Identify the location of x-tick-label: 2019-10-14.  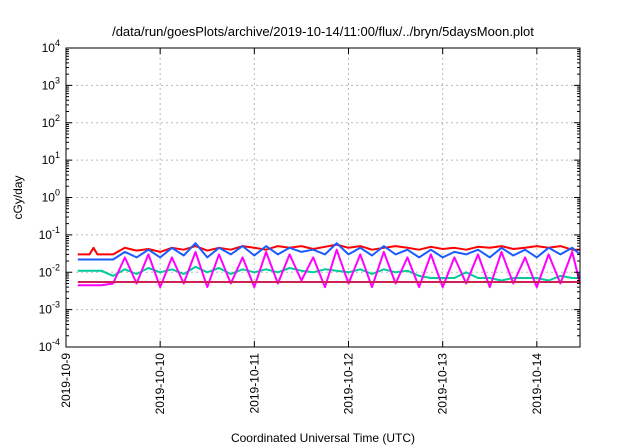
(537, 384).